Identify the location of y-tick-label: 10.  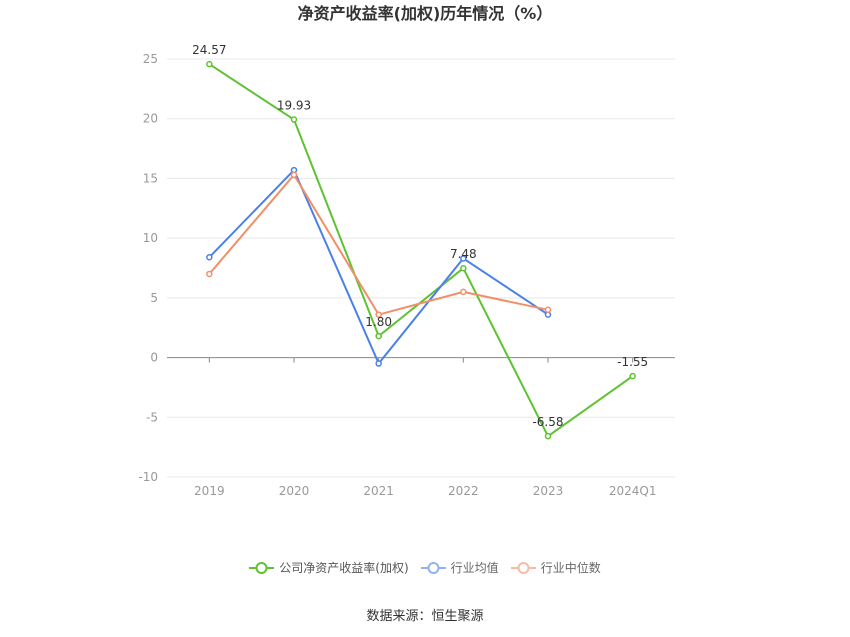
(150, 238).